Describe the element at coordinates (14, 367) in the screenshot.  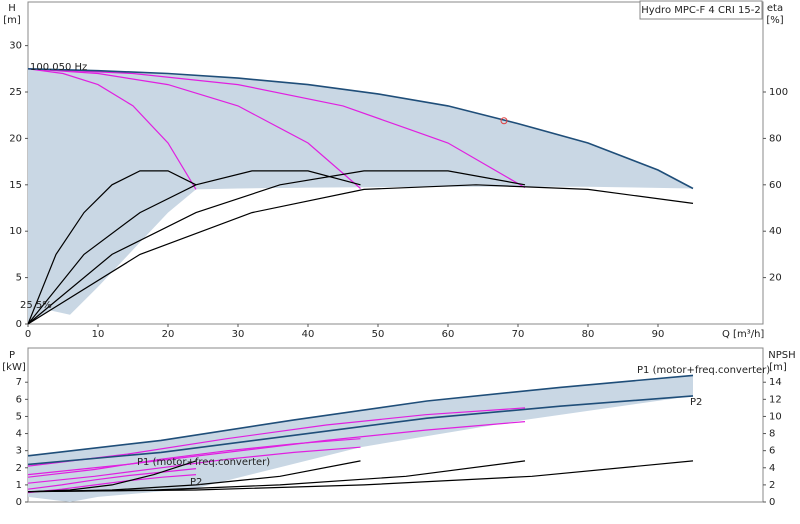
I see `axis-label: [kW]` at that location.